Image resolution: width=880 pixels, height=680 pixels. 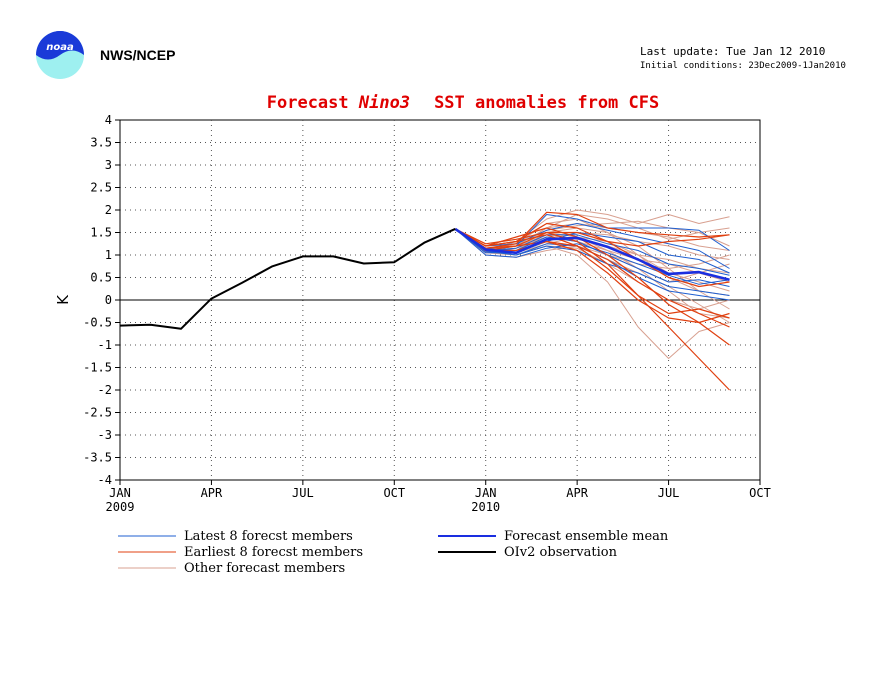 I want to click on chart-title: Forecast Nino3 SST anomalies from CFS, so click(x=463, y=103).